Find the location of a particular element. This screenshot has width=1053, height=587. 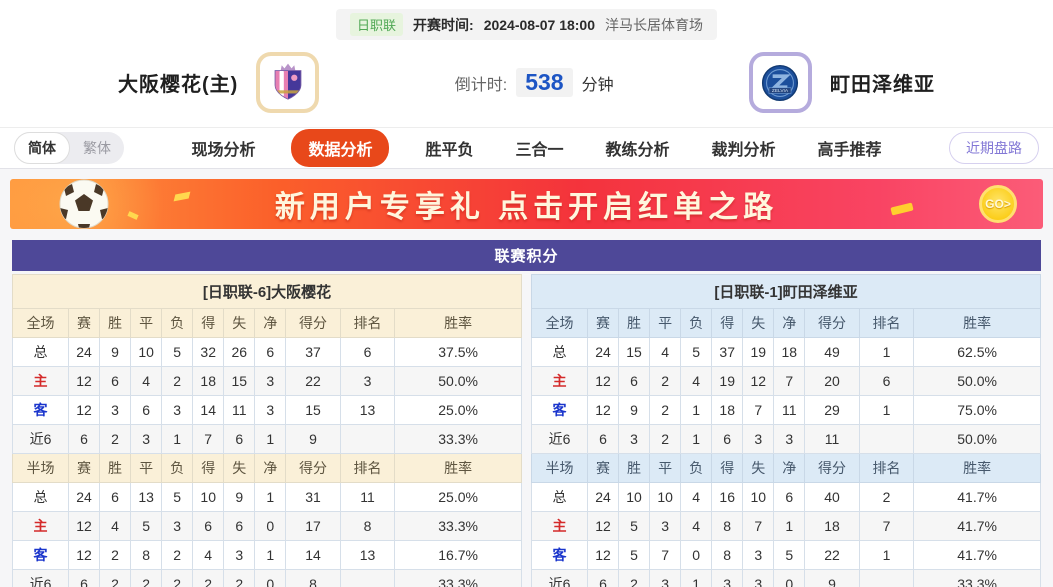

tab-data-analysis: 数据分析 is located at coordinates (340, 148).